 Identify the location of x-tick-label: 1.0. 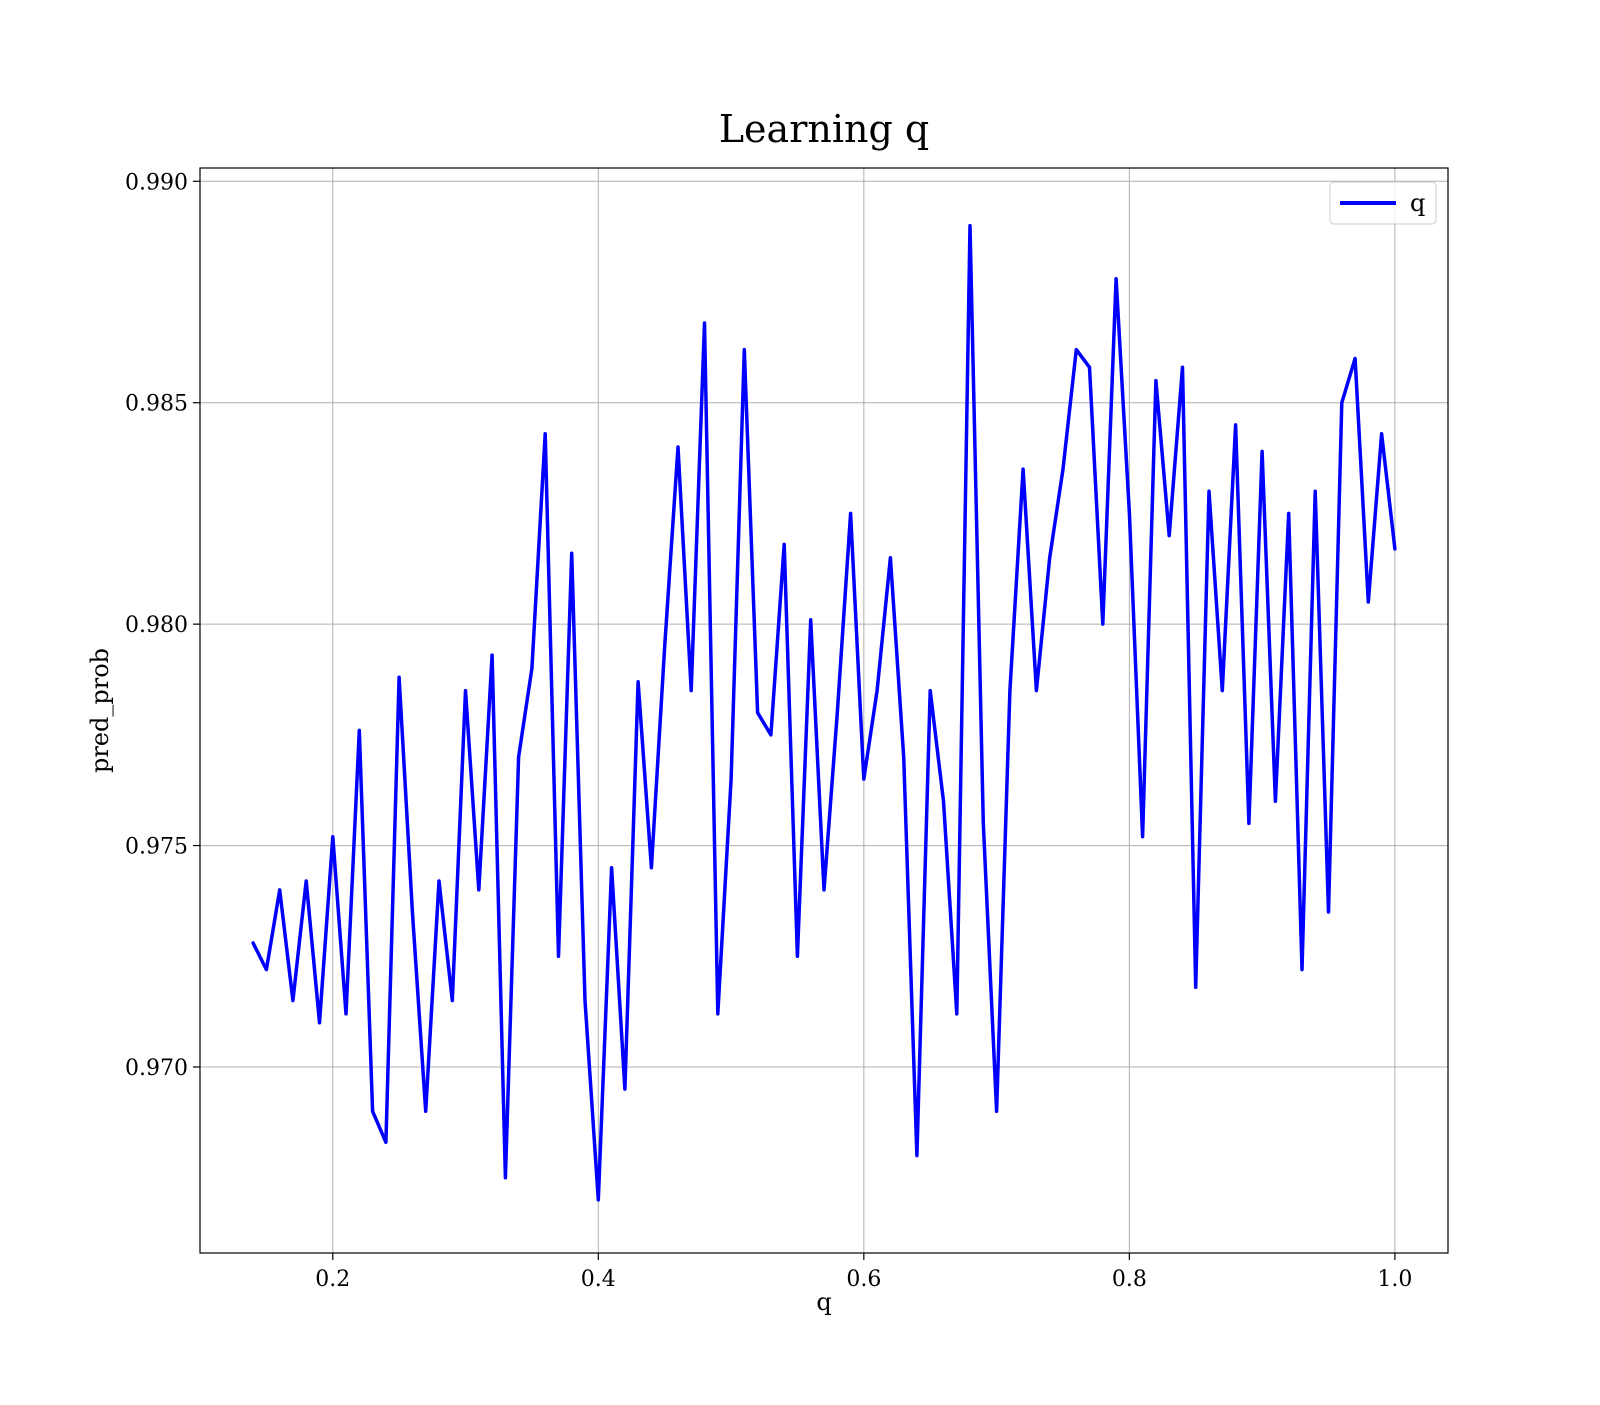
(1394, 1279).